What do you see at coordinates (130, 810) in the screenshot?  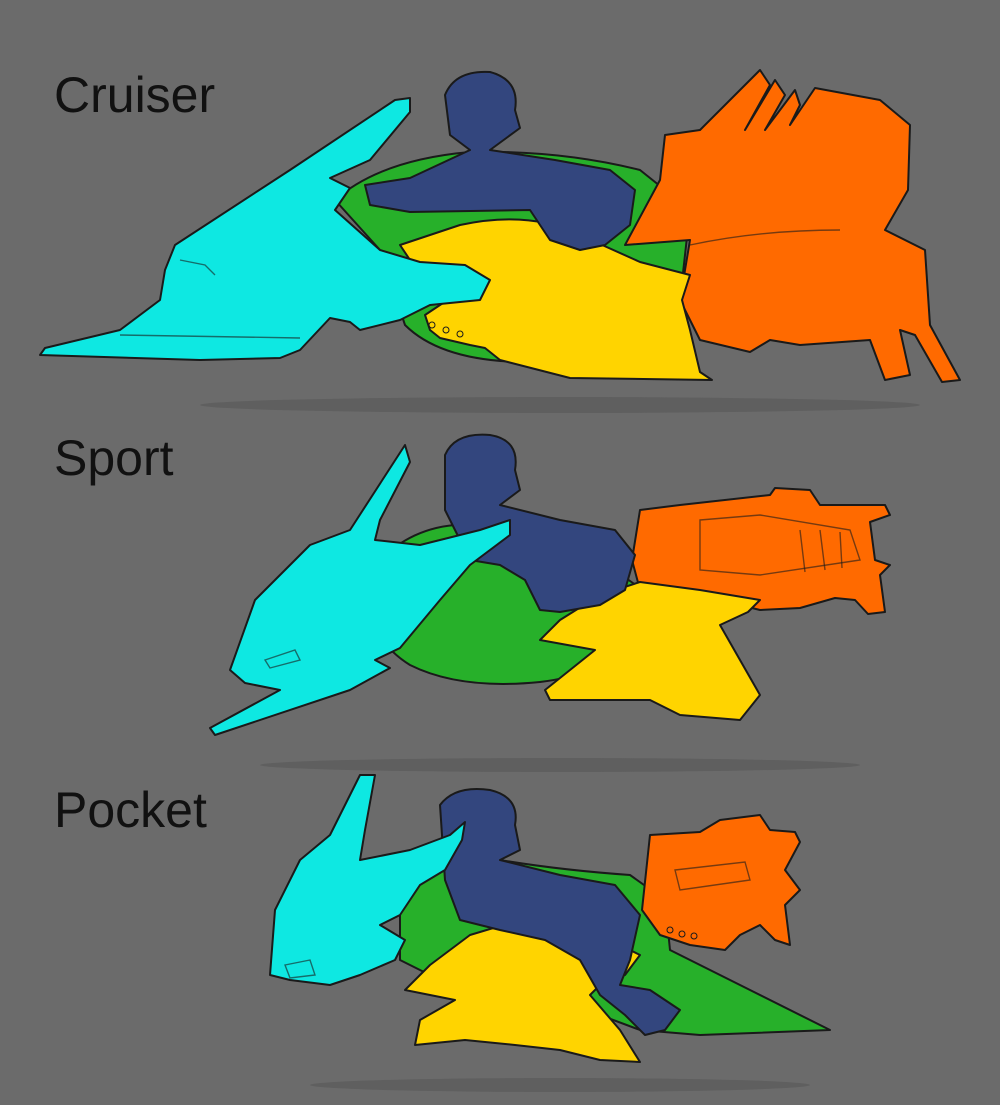 I see `pocket-label: Pocket` at bounding box center [130, 810].